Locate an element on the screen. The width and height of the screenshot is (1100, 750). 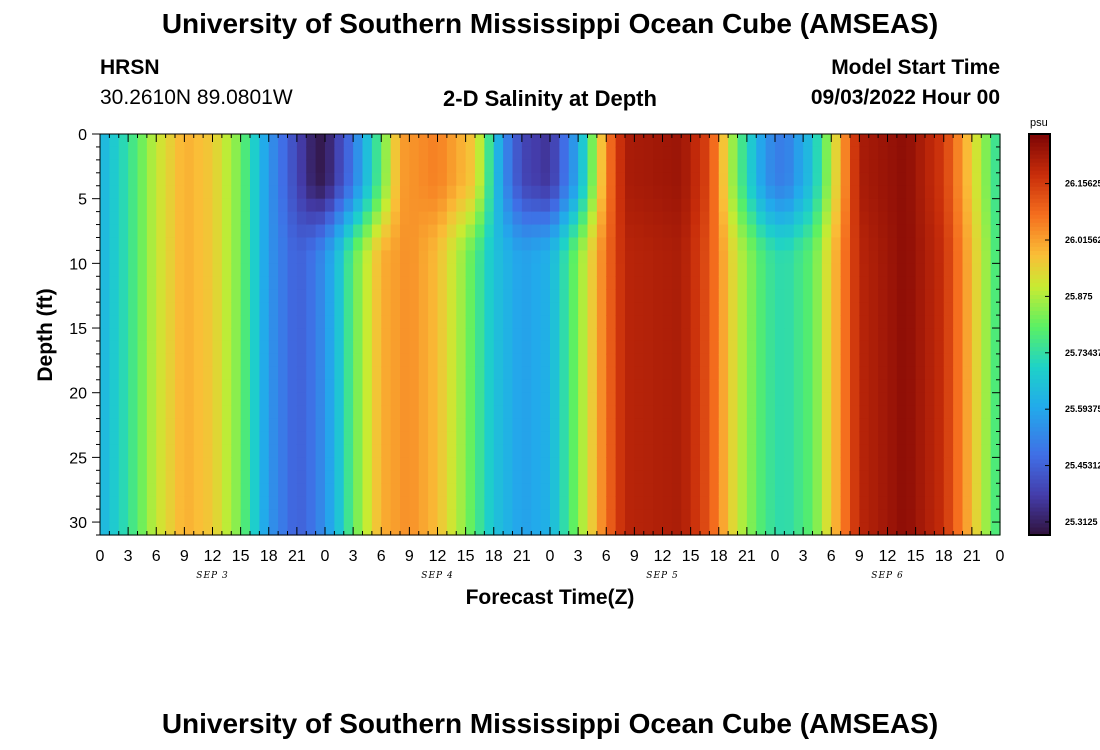
x-tick-label: 18 is located at coordinates (719, 556).